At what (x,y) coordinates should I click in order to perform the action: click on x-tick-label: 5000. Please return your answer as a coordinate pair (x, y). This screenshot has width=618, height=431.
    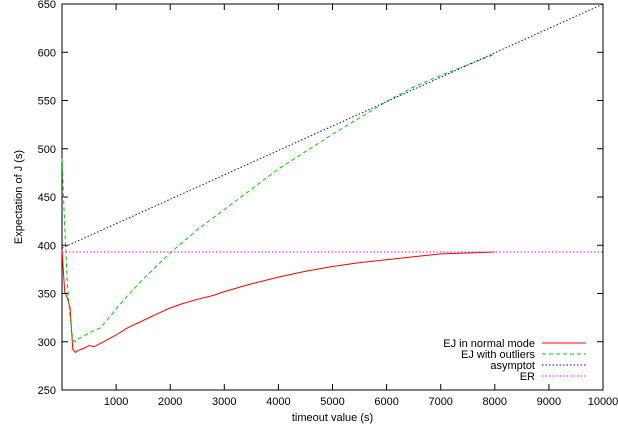
    Looking at the image, I should click on (332, 402).